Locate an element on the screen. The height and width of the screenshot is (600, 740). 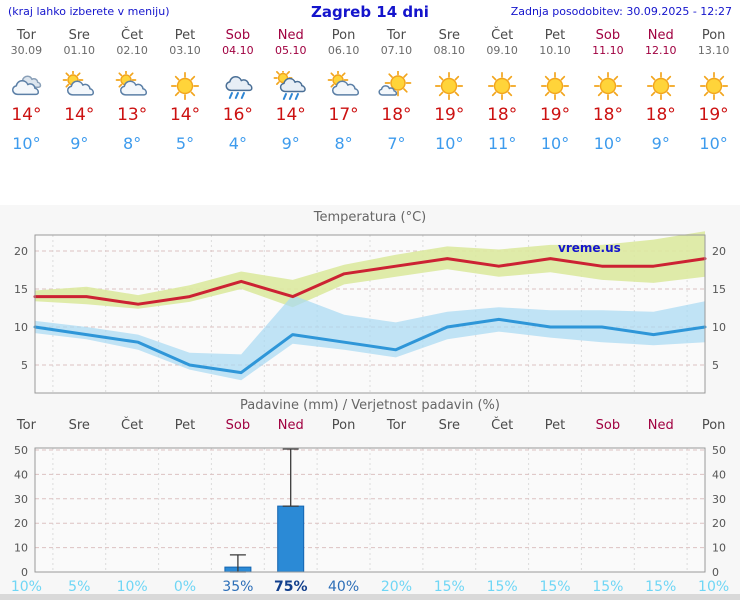
high-temp: 18° is located at coordinates (396, 115).